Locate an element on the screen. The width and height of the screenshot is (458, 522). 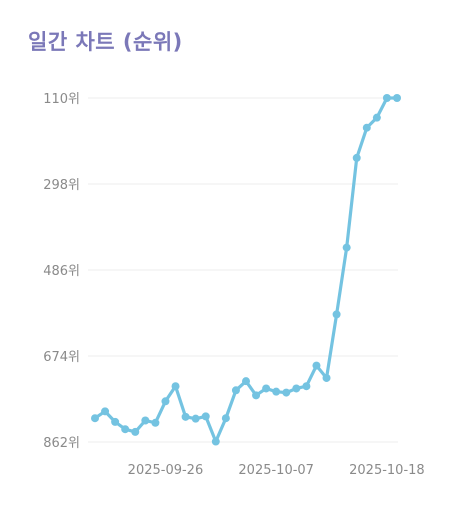
x-tick-label: 2025-10-07 is located at coordinates (276, 470).